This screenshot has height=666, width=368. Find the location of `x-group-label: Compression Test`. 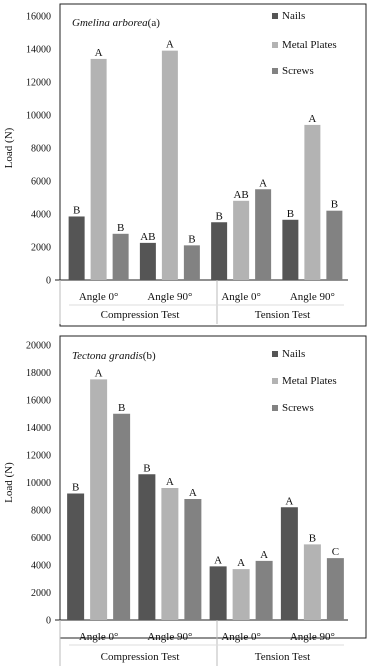

x-group-label: Compression Test is located at coordinates (140, 657).